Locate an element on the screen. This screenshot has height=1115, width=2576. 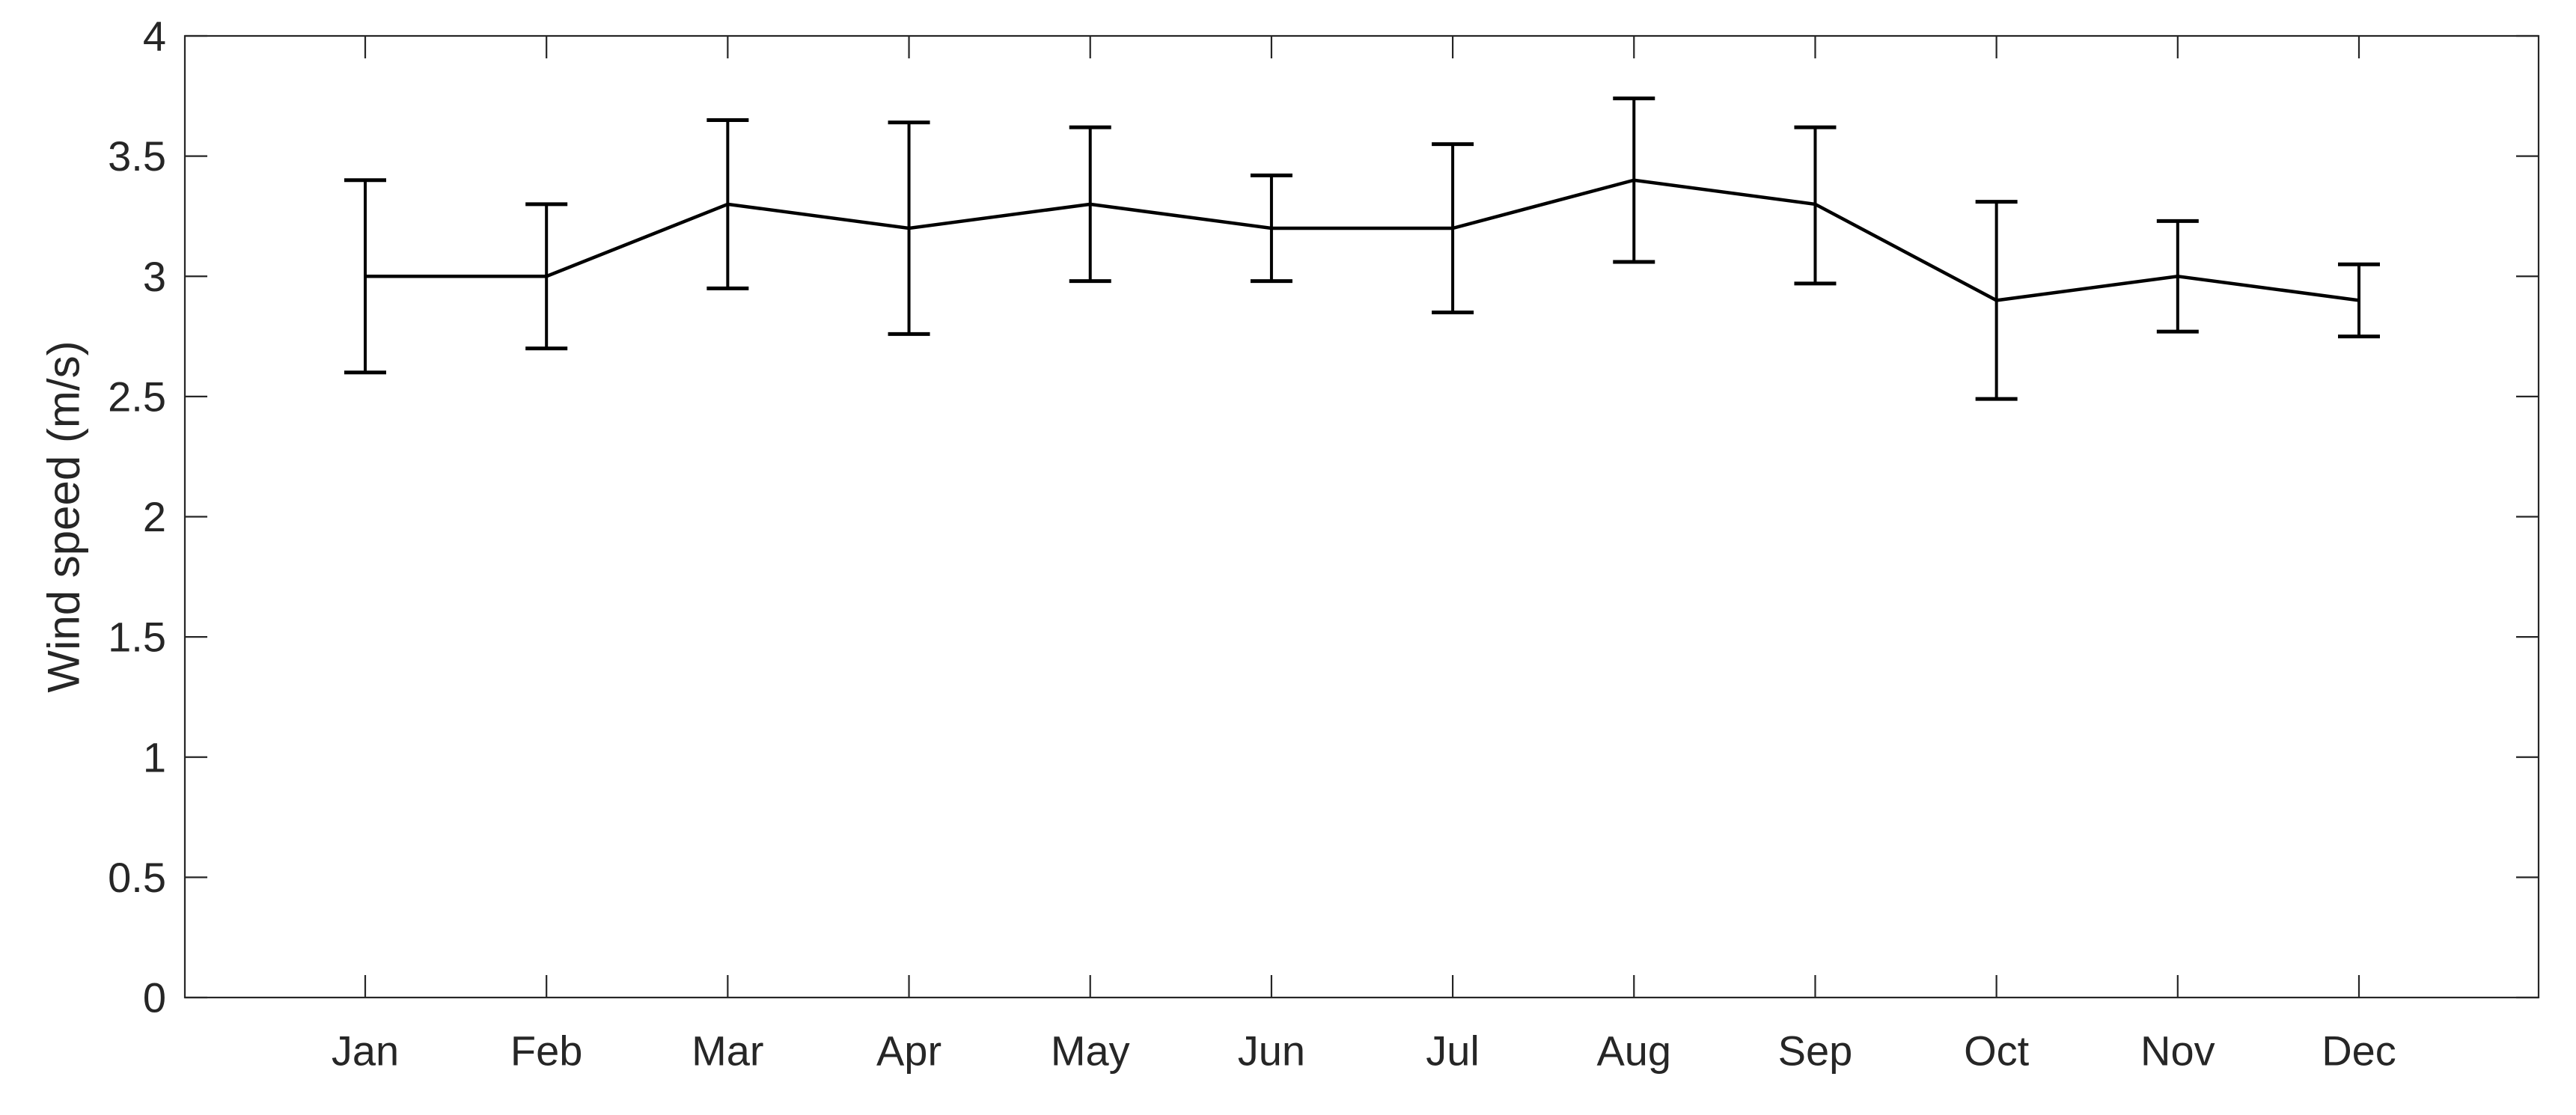
y-tick-label: 3 is located at coordinates (154, 276).